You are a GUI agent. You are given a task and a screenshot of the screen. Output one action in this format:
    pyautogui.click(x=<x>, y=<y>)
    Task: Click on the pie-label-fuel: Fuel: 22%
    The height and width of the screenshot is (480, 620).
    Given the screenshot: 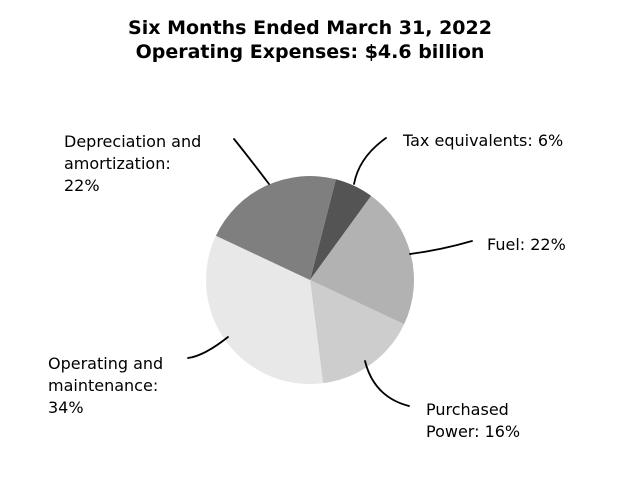 What is the action you would take?
    pyautogui.click(x=526, y=244)
    